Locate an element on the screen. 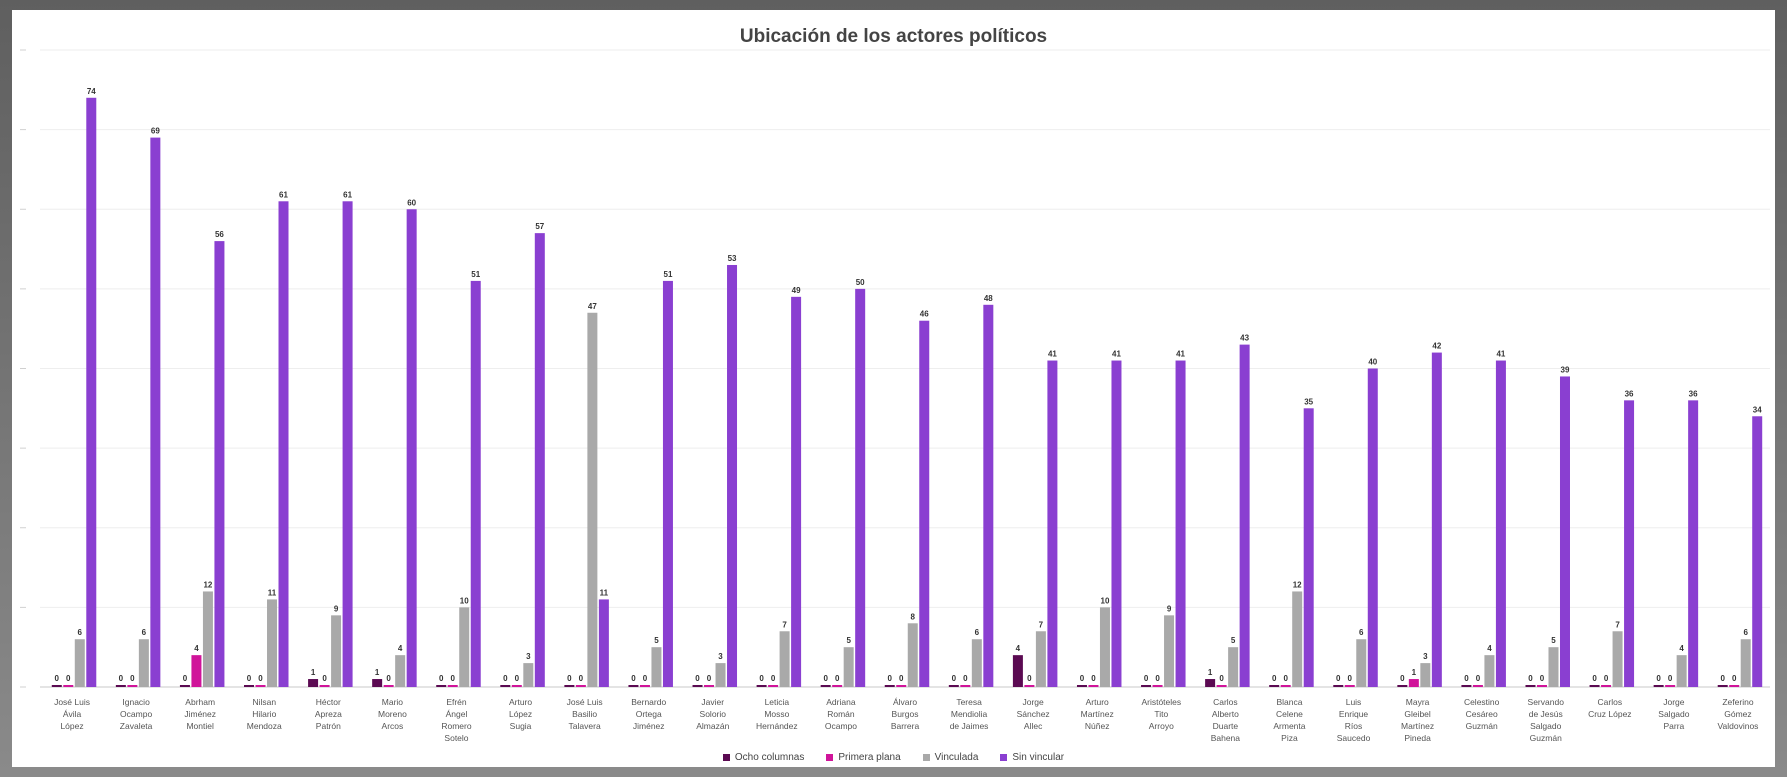 This screenshot has height=777, width=1787. category-label-line: Ávila is located at coordinates (72, 714).